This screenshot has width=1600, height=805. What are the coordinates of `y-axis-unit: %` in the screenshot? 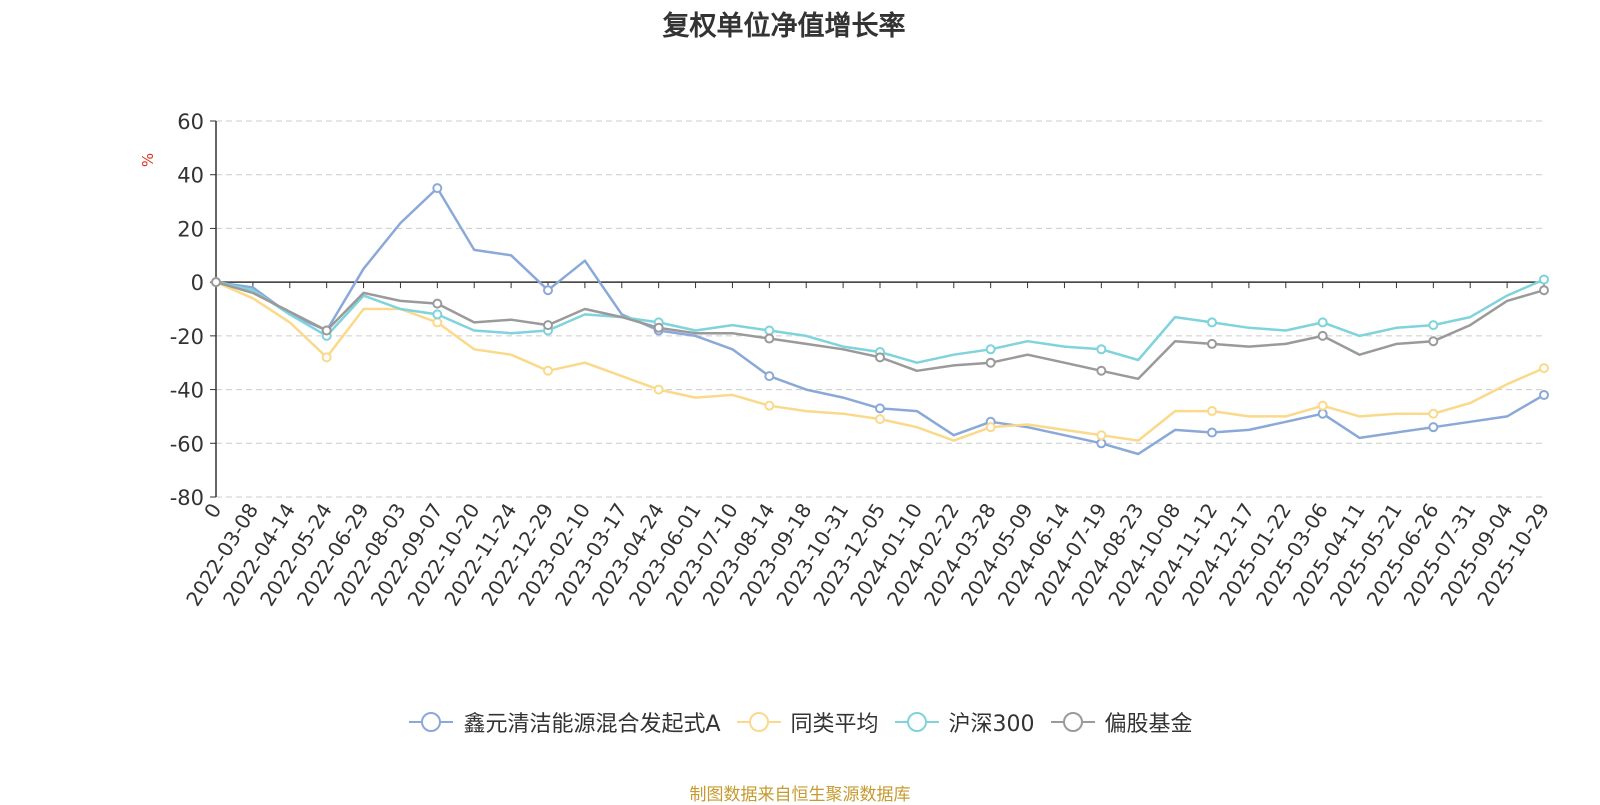 It's located at (148, 160).